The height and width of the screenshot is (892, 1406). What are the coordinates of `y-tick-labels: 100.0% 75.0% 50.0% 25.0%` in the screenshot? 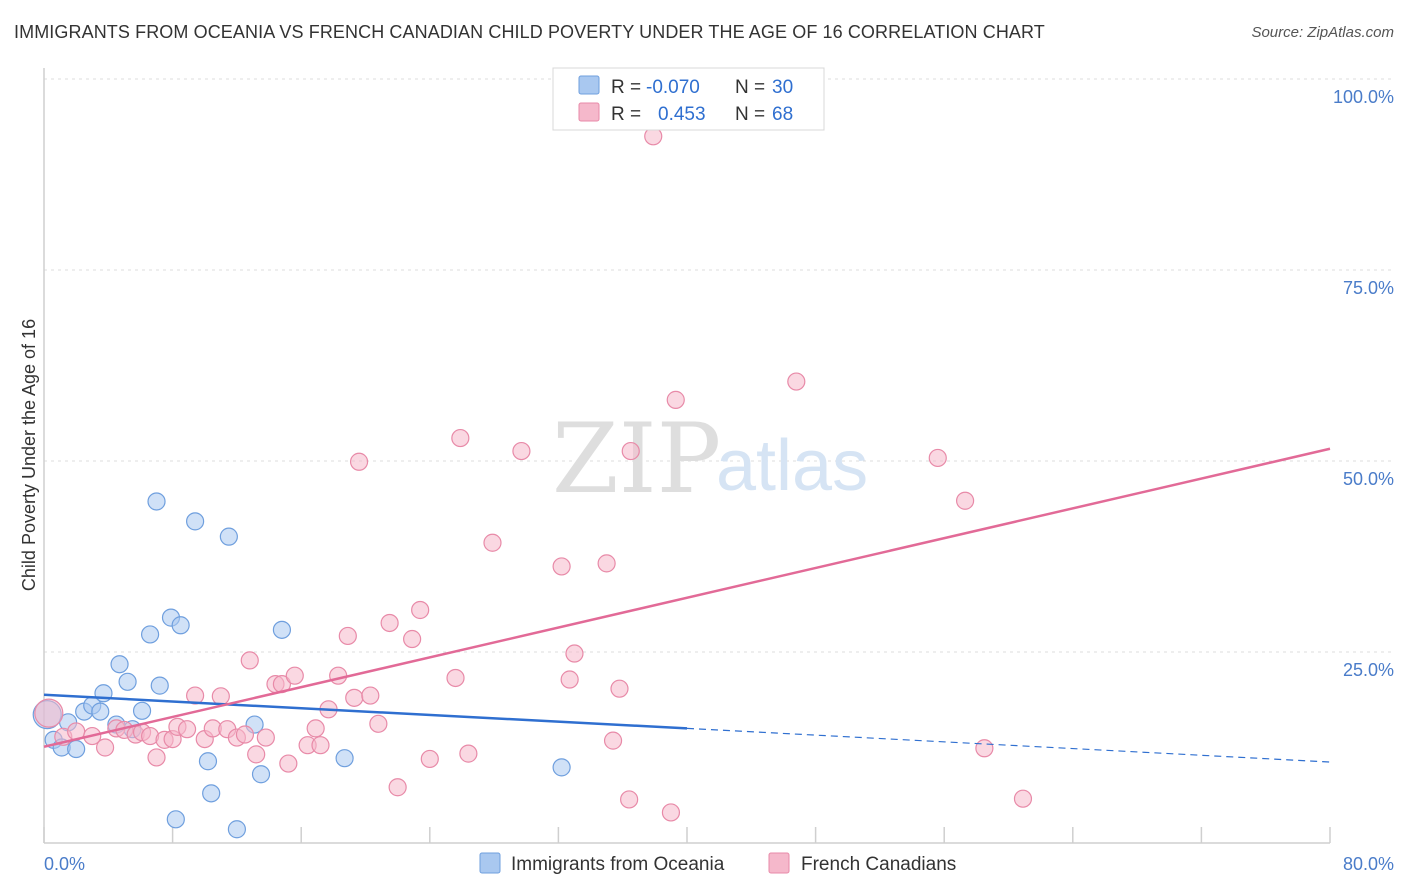 It's located at (1363, 383).